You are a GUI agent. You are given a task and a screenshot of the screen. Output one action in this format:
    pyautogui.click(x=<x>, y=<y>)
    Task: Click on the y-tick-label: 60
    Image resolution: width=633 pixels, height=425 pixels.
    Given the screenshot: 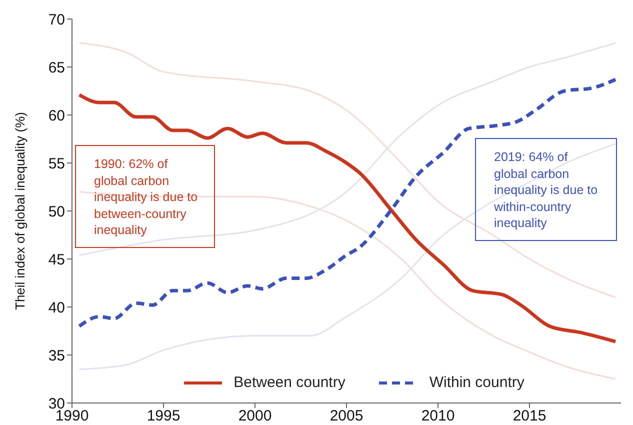 What is the action you would take?
    pyautogui.click(x=56, y=115)
    